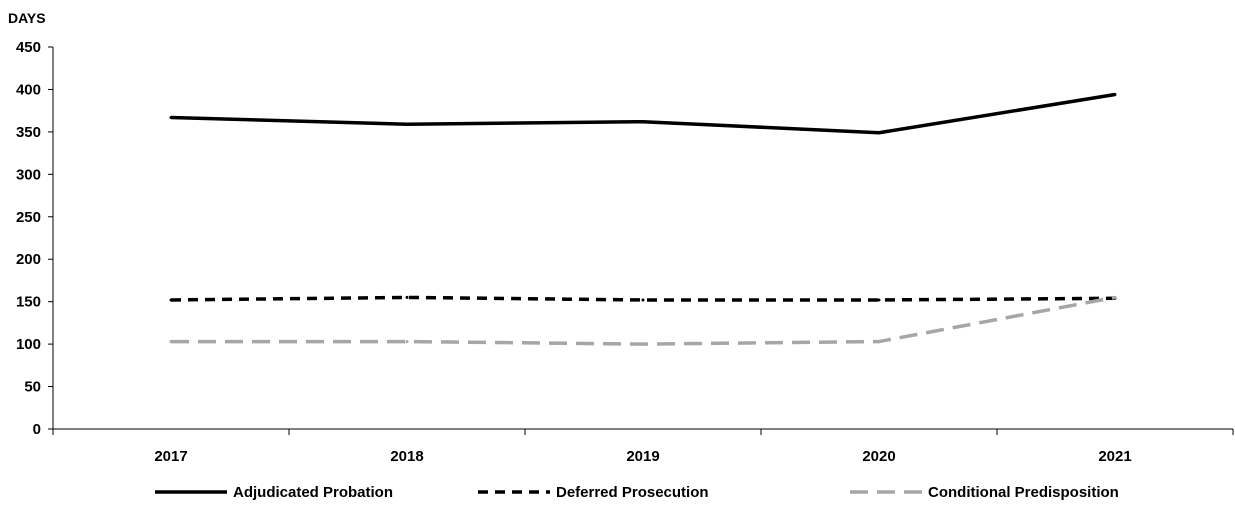 This screenshot has height=509, width=1235. Describe the element at coordinates (313, 492) in the screenshot. I see `legend-label-1: Adjudicated Probation` at that location.